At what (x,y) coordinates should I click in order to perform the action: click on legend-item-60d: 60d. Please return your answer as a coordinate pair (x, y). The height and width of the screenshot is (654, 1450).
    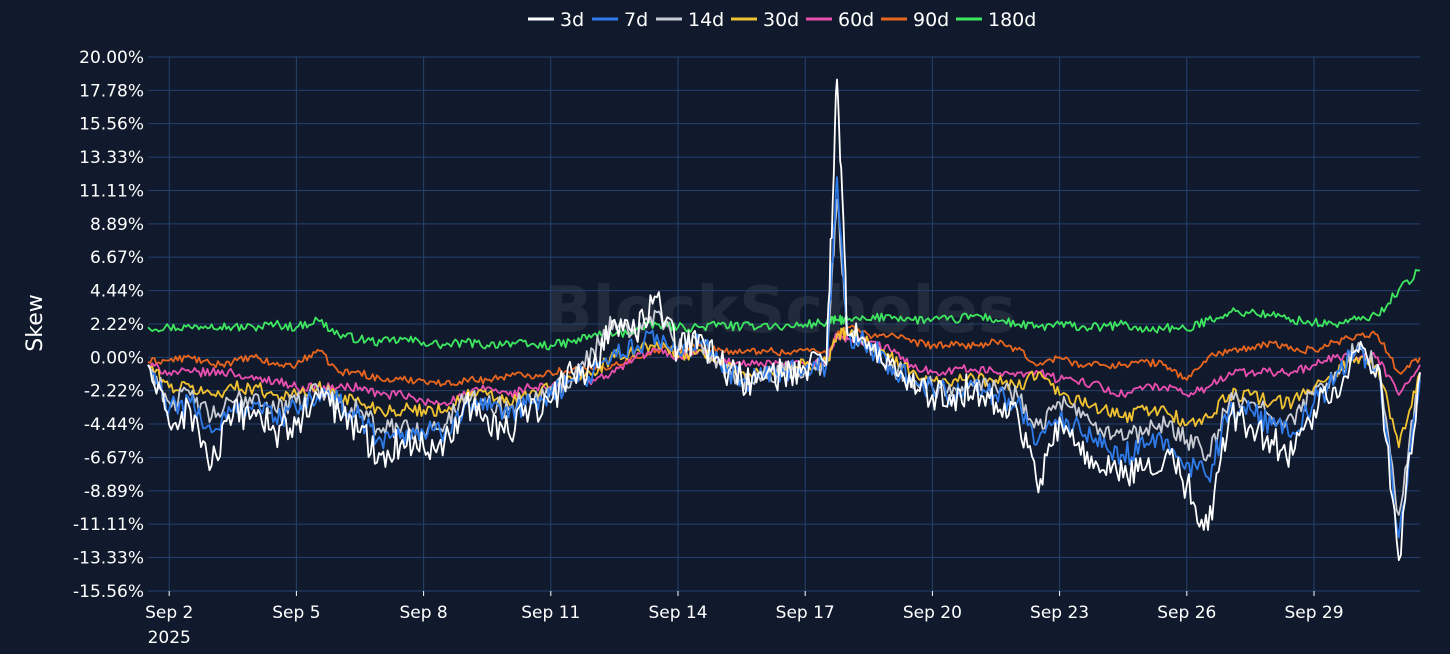
    Looking at the image, I should click on (840, 20).